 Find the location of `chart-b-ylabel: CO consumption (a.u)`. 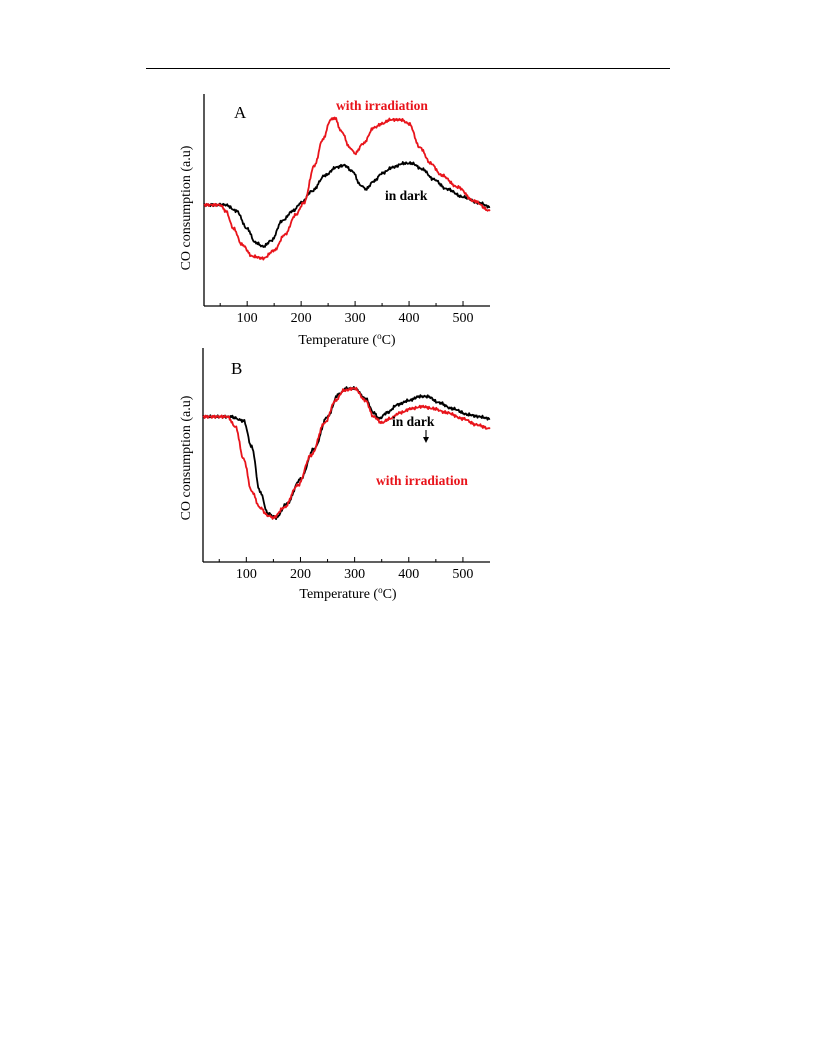

chart-b-ylabel: CO consumption (a.u) is located at coordinates (186, 457).